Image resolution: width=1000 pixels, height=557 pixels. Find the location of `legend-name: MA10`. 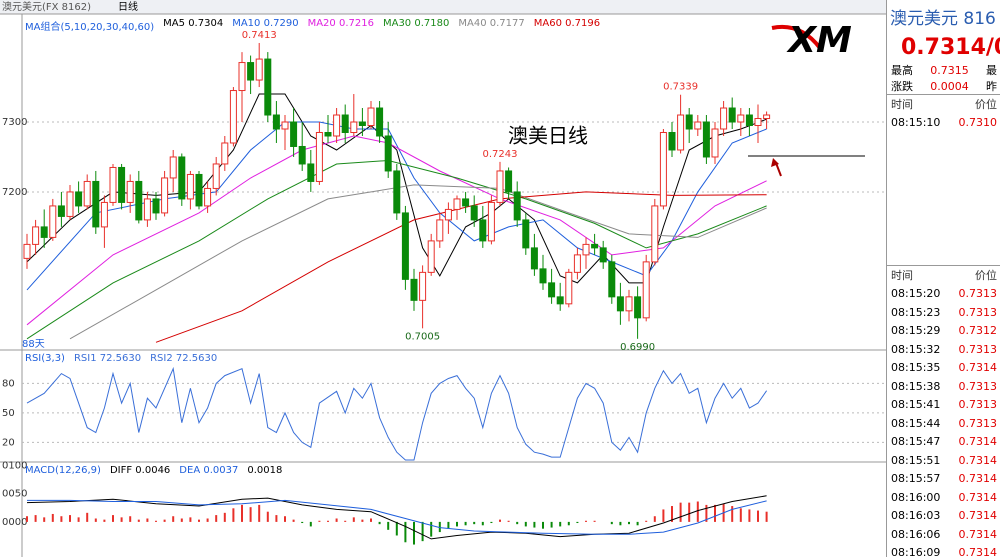

legend-name: MA10 is located at coordinates (246, 23).